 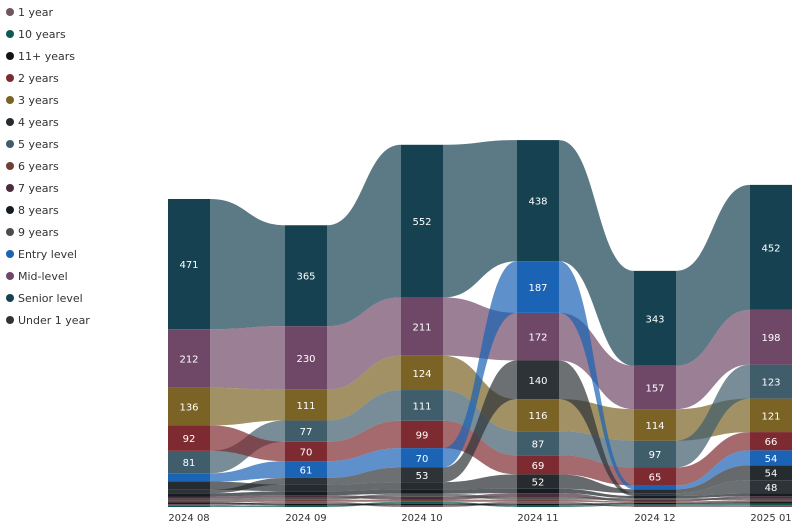 I want to click on bar-segment-mid-level, so click(x=771, y=337).